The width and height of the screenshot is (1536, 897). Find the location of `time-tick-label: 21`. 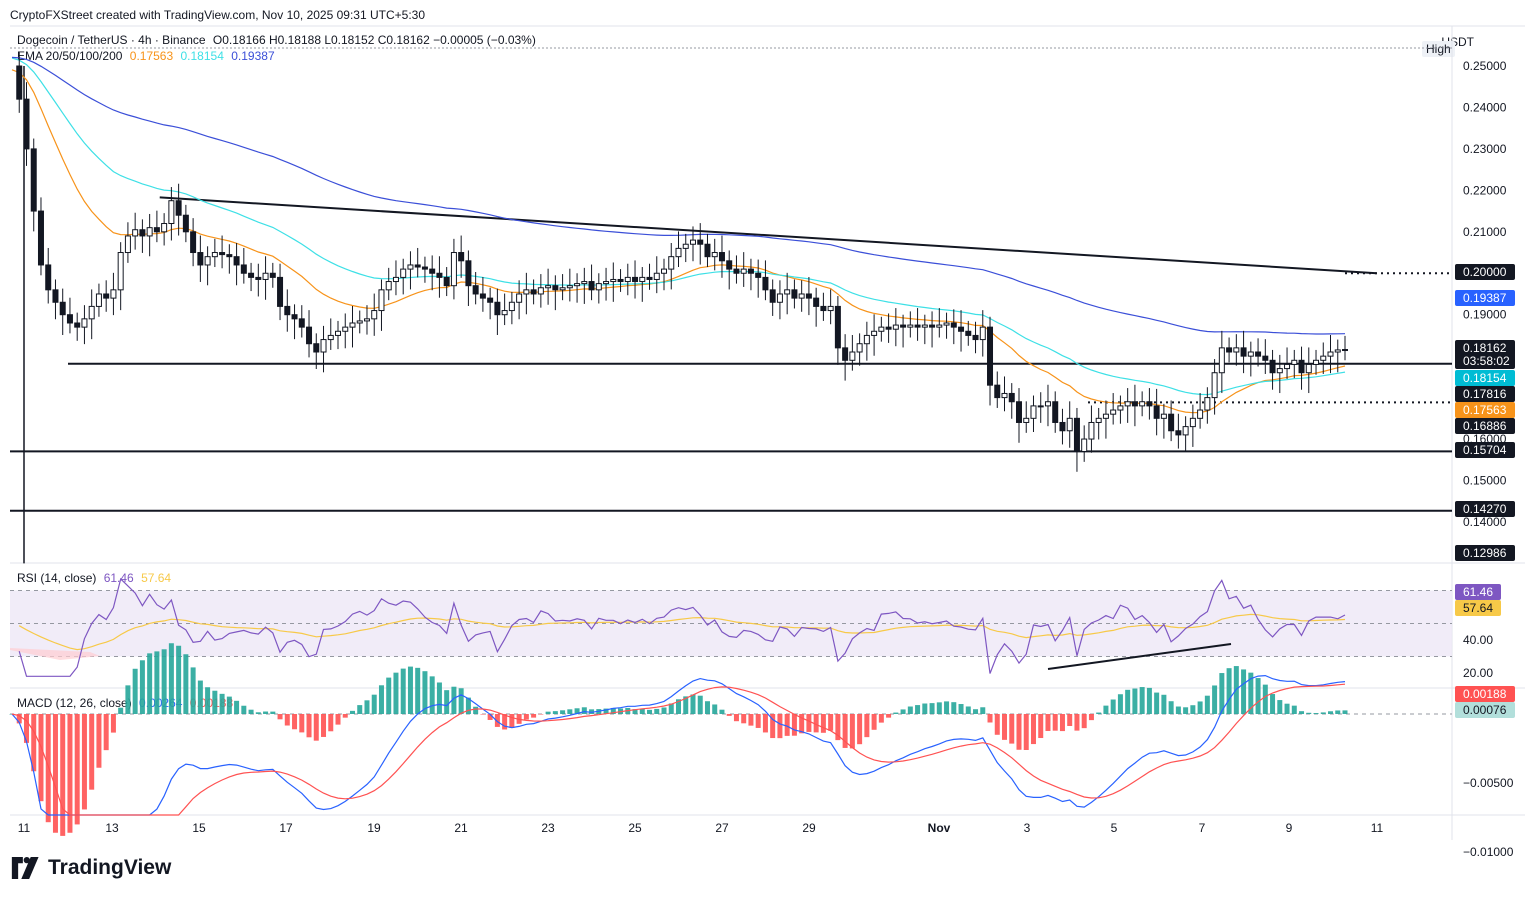

time-tick-label: 21 is located at coordinates (461, 828).